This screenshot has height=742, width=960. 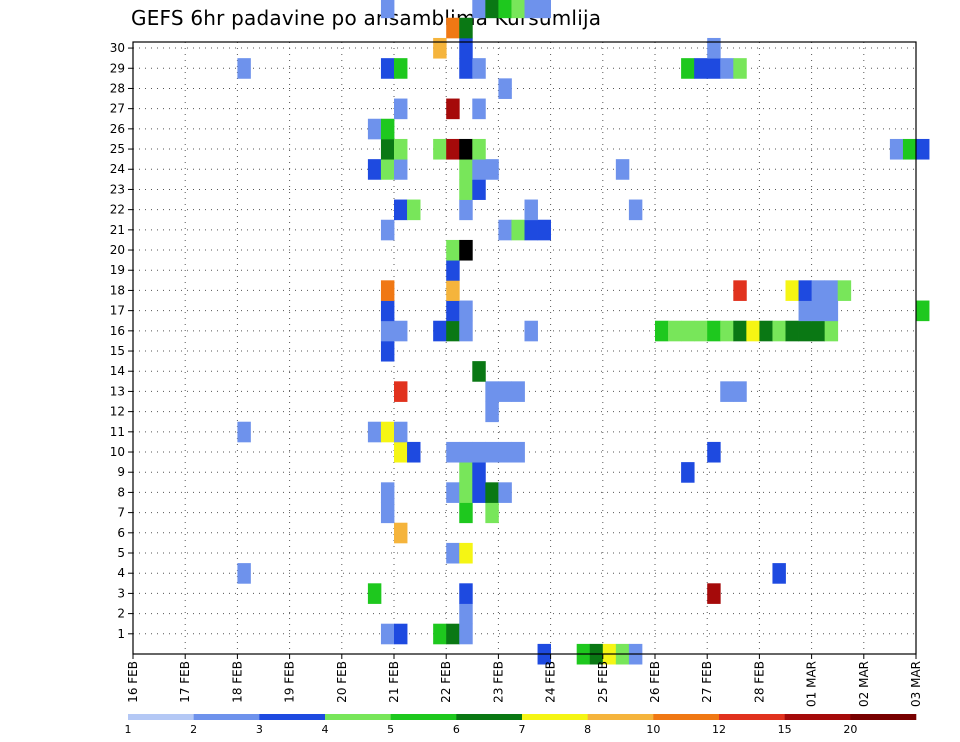 I want to click on x-tick-label: 27 FEB, so click(x=707, y=682).